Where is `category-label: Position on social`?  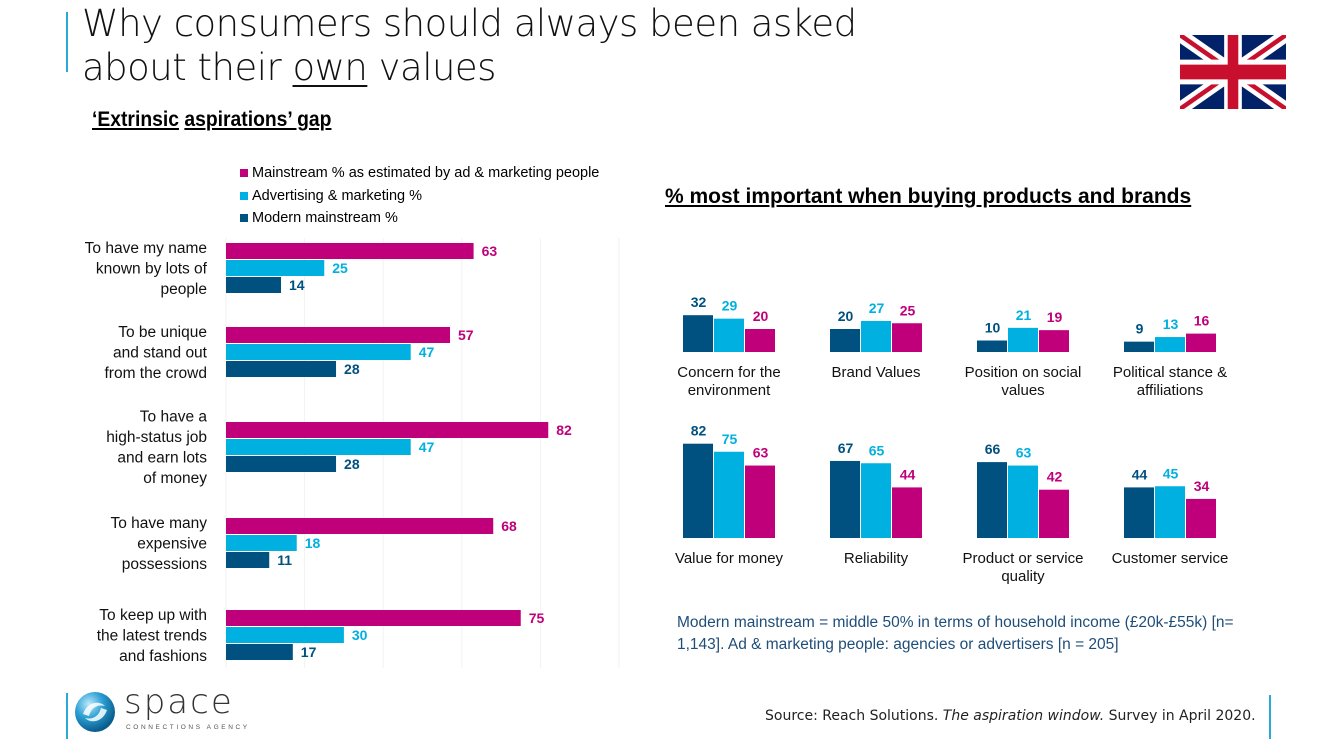 category-label: Position on social is located at coordinates (1023, 372).